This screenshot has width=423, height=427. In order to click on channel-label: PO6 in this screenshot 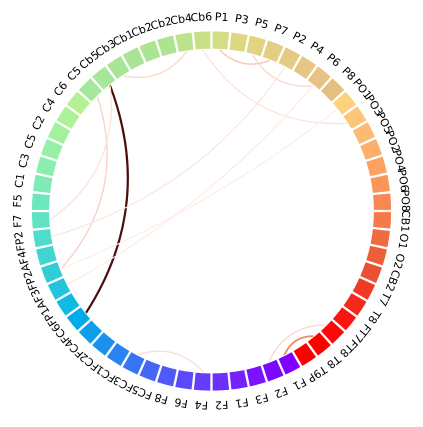, I will do `click(403, 181)`.